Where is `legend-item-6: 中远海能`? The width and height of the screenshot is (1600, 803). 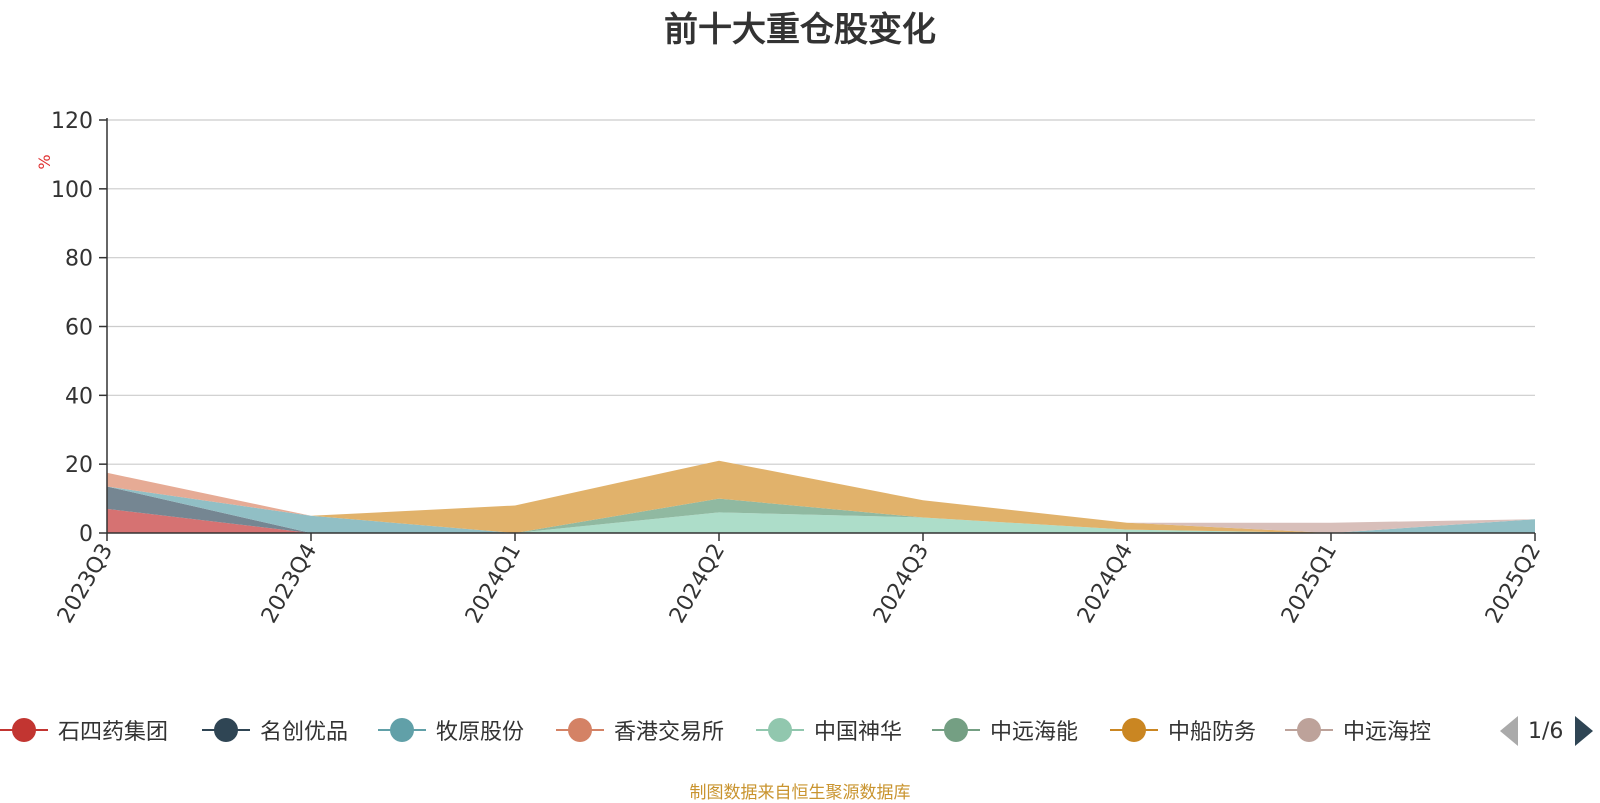
legend-item-6: 中远海能 is located at coordinates (1005, 730).